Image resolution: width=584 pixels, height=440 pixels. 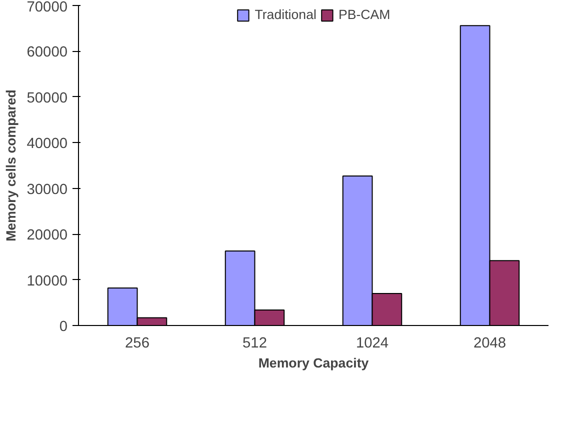 What do you see at coordinates (372, 344) in the screenshot?
I see `x-tick-label: 1024` at bounding box center [372, 344].